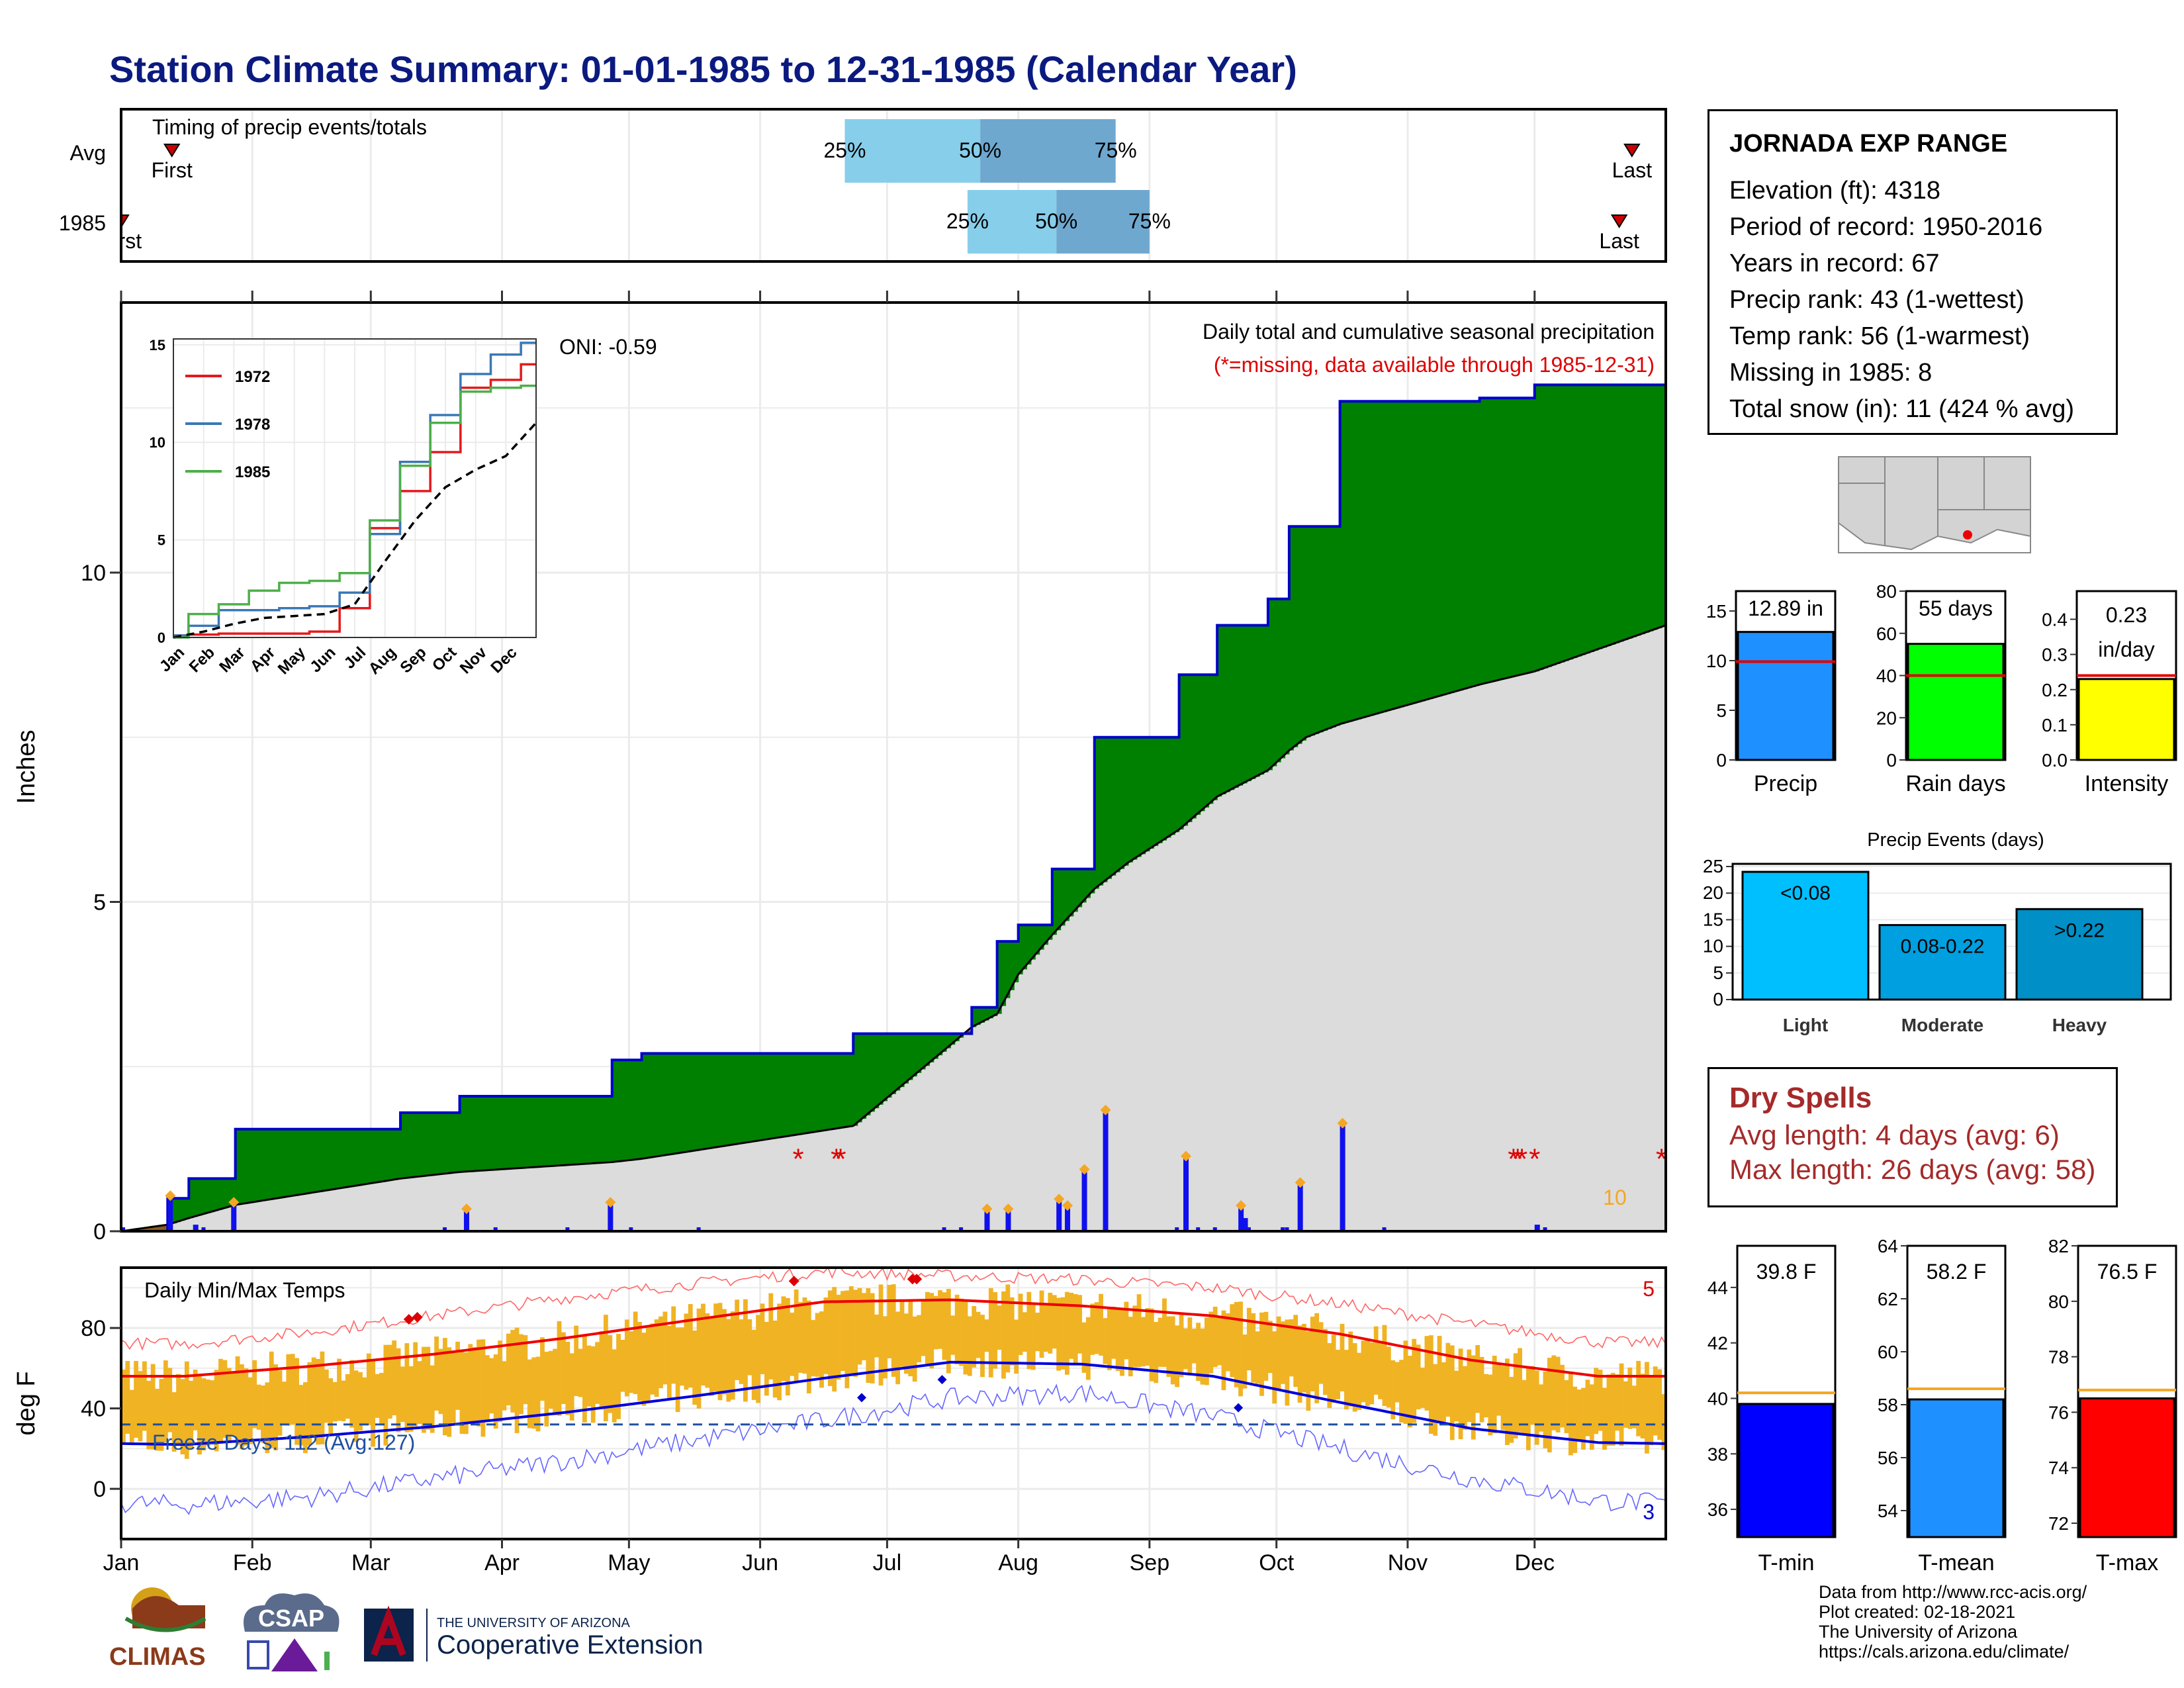 Image resolution: width=2184 pixels, height=1688 pixels. Describe the element at coordinates (1968, 534) in the screenshot. I see `station-location-dot` at that location.